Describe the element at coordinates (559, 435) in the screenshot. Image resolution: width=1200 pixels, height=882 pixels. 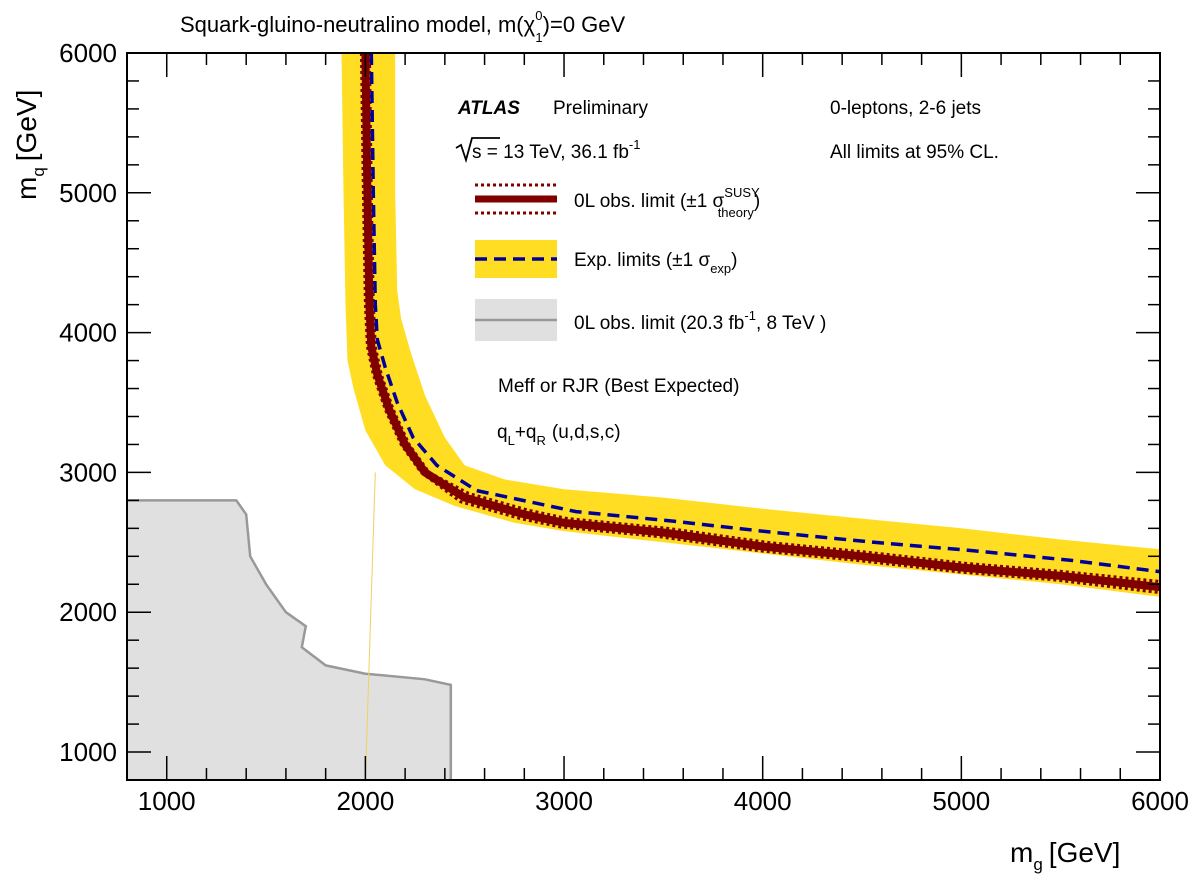
I see `squark-flavours-label: qL+qR (u,d,s,c)` at that location.